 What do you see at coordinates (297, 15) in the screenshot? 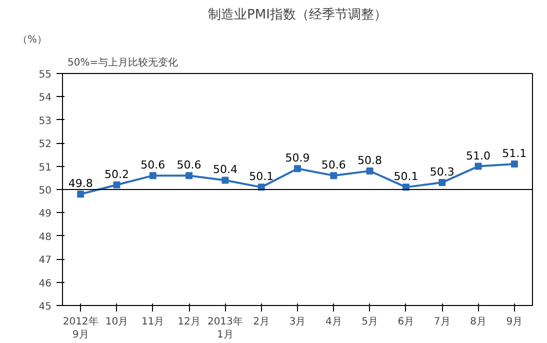
I see `chart-title: 制造业PMI指数（经季节调整）` at bounding box center [297, 15].